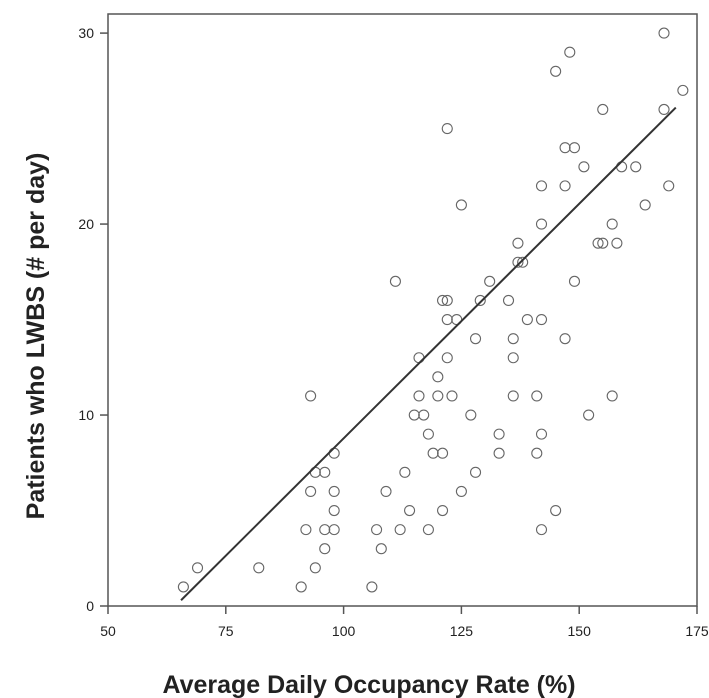 The height and width of the screenshot is (698, 709). What do you see at coordinates (86, 33) in the screenshot?
I see `y-tick-label: 30` at bounding box center [86, 33].